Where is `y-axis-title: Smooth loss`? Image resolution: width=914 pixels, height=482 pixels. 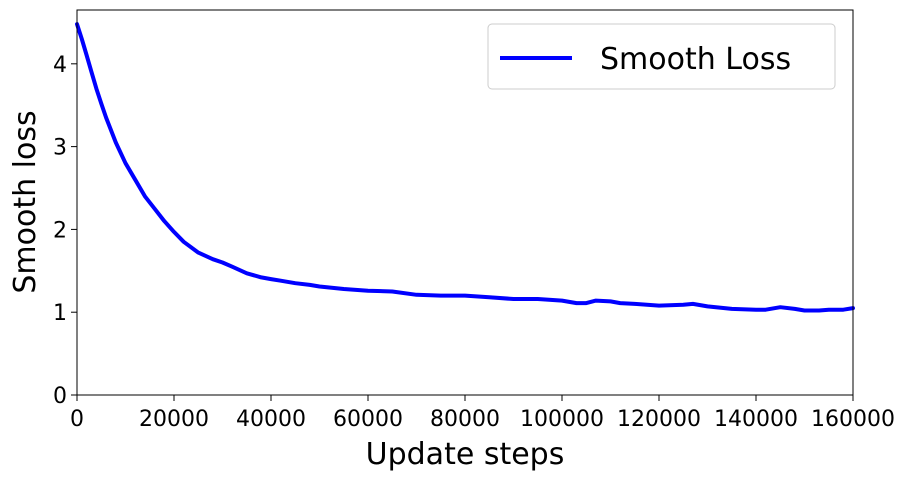
y-axis-title: Smooth loss is located at coordinates (25, 201).